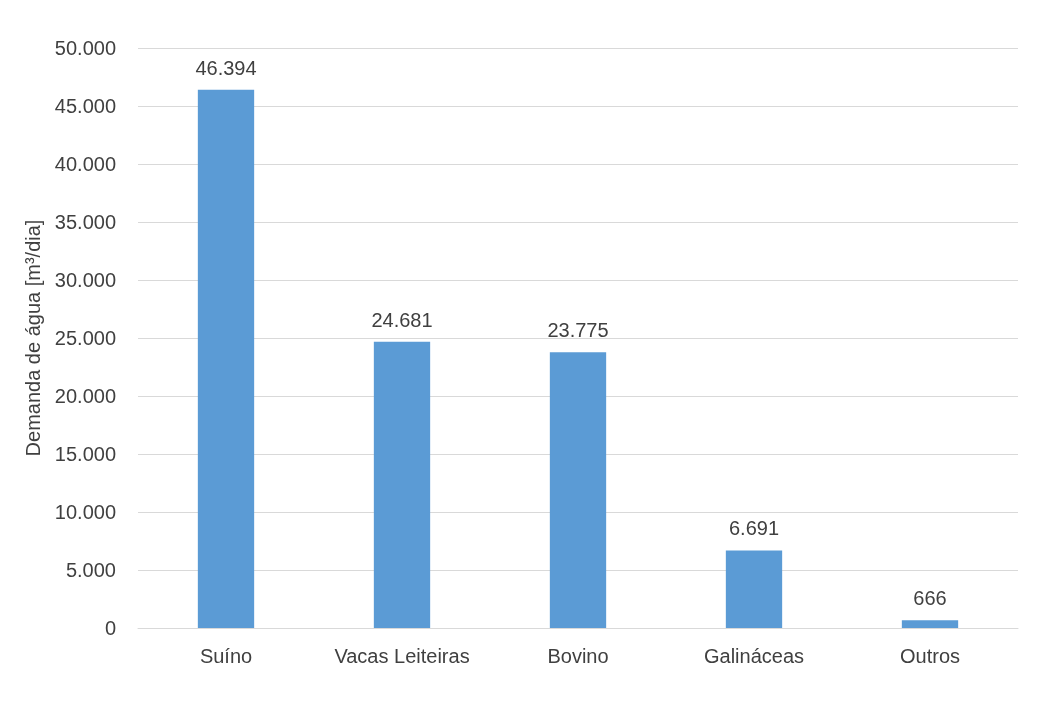 The width and height of the screenshot is (1051, 704). I want to click on y-tick-label: 25.000, so click(85, 338).